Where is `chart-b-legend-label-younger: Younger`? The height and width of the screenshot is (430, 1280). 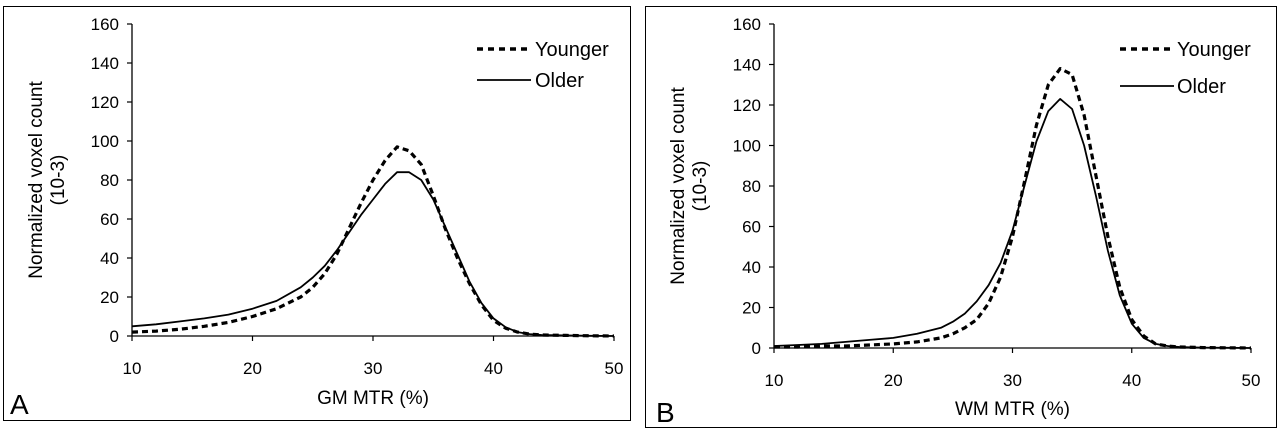 chart-b-legend-label-younger: Younger is located at coordinates (1214, 50).